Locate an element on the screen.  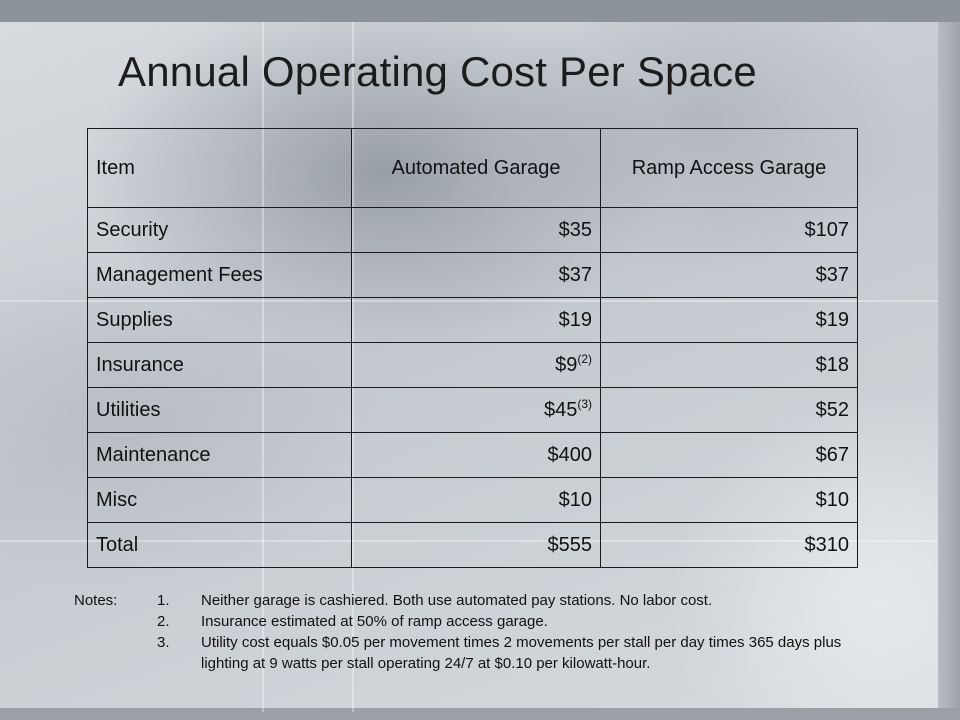
footnote-ref: (2) is located at coordinates (584, 358).